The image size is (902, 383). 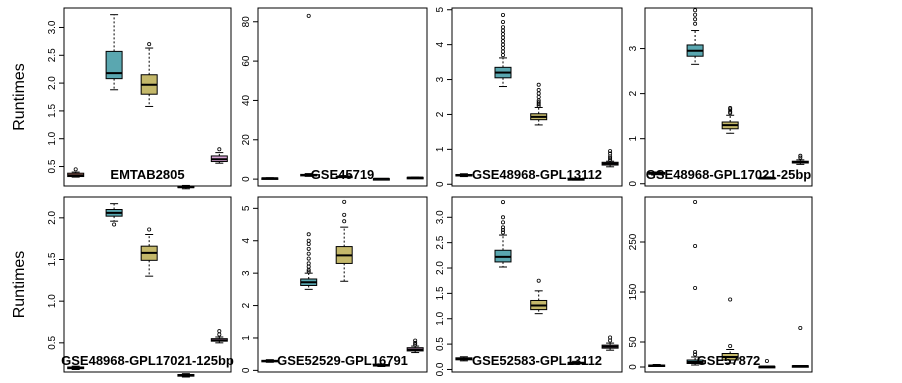 I want to click on panel-title: GSE48968-GPL13112, so click(x=537, y=174).